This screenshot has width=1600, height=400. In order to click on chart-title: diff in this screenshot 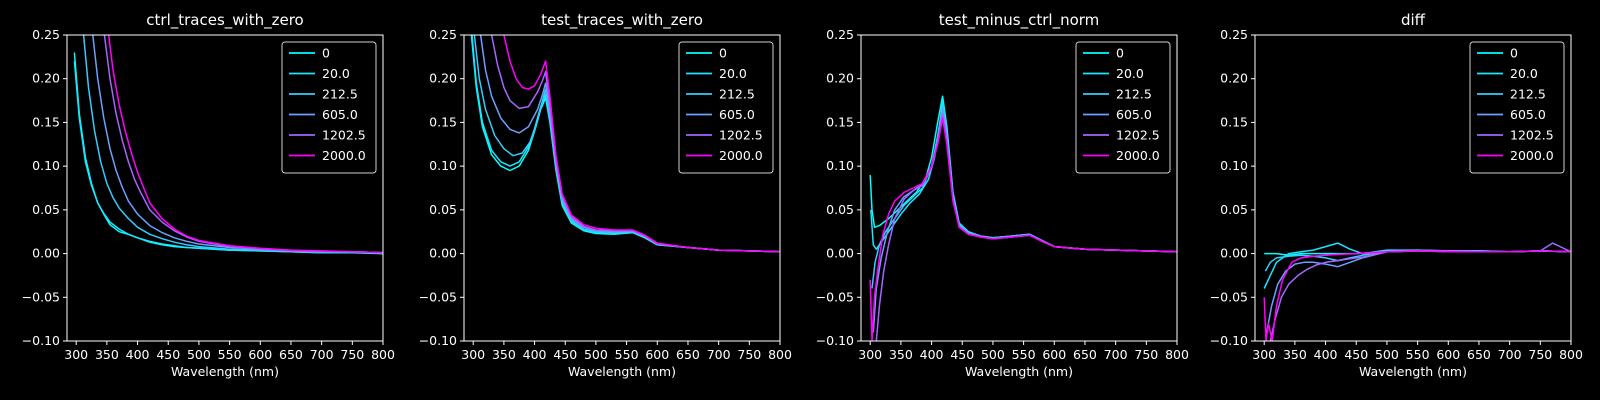, I will do `click(1413, 20)`.